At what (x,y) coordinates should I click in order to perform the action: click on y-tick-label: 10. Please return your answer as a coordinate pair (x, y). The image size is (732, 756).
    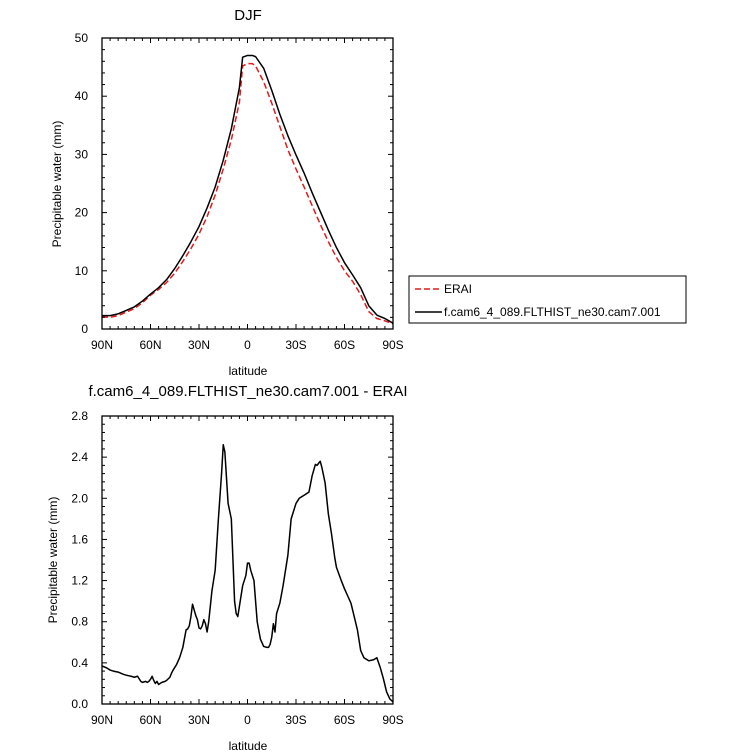
    Looking at the image, I should click on (82, 271).